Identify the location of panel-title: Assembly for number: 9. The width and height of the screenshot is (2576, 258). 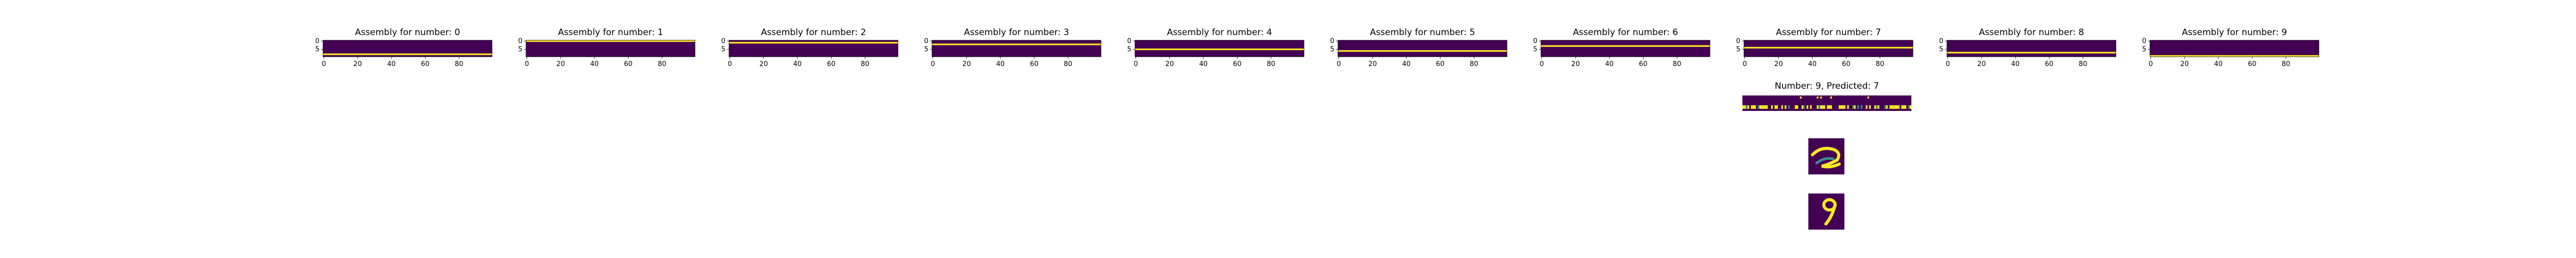
(2234, 32).